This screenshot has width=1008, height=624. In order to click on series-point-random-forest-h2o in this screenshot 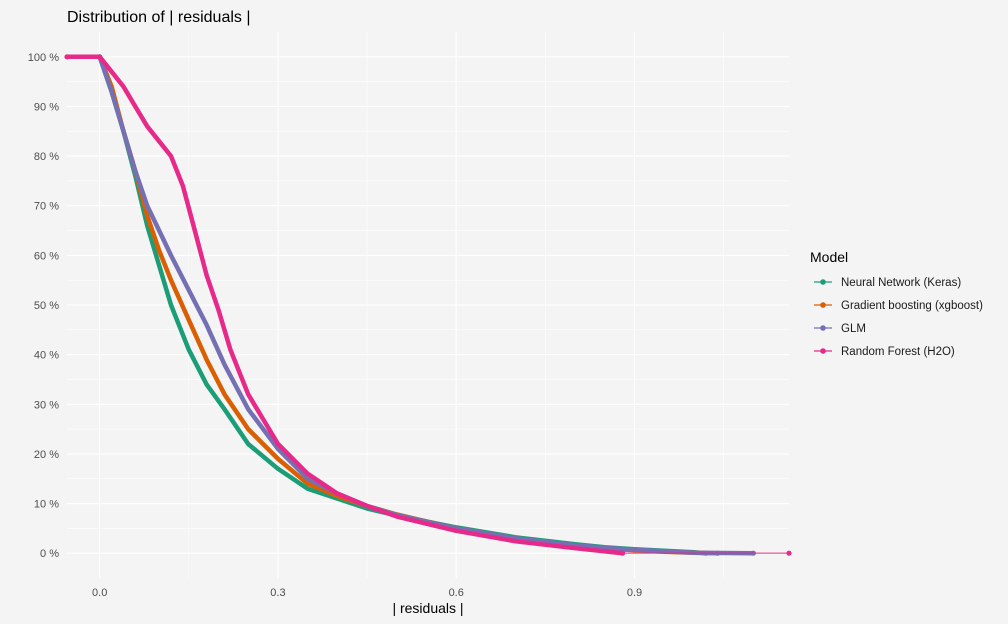, I will do `click(67, 57)`.